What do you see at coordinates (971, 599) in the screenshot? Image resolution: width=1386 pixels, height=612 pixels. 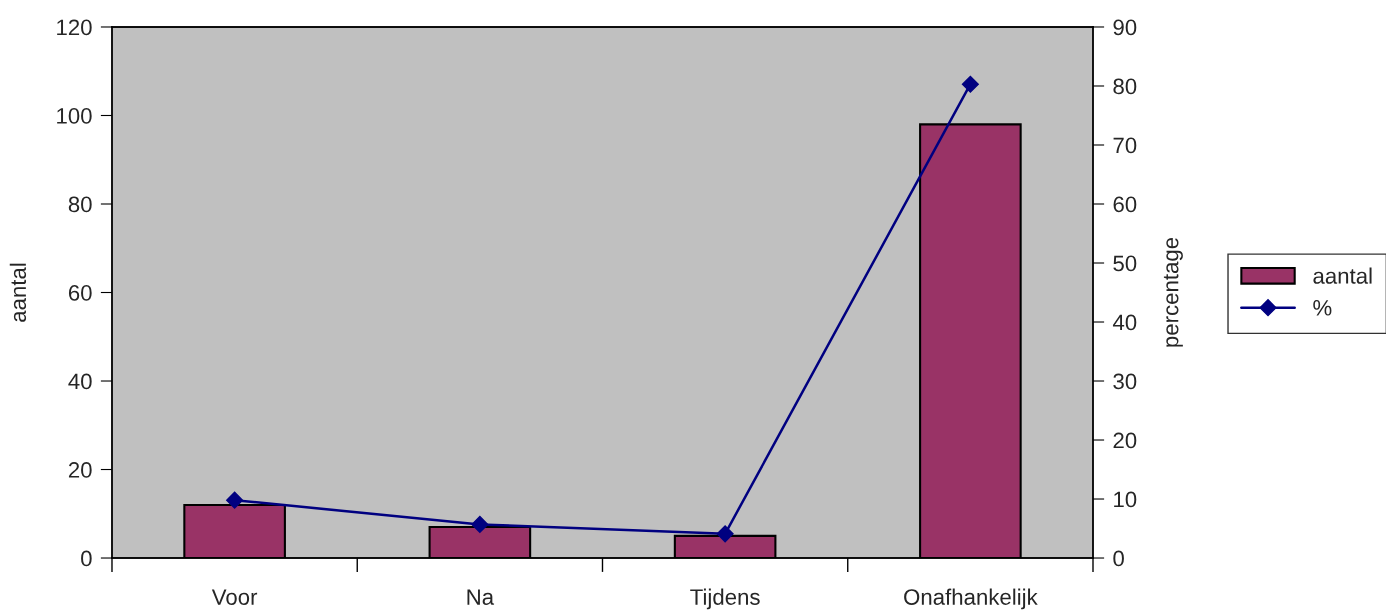 I see `x-tick-label: Onafhankelijk` at bounding box center [971, 599].